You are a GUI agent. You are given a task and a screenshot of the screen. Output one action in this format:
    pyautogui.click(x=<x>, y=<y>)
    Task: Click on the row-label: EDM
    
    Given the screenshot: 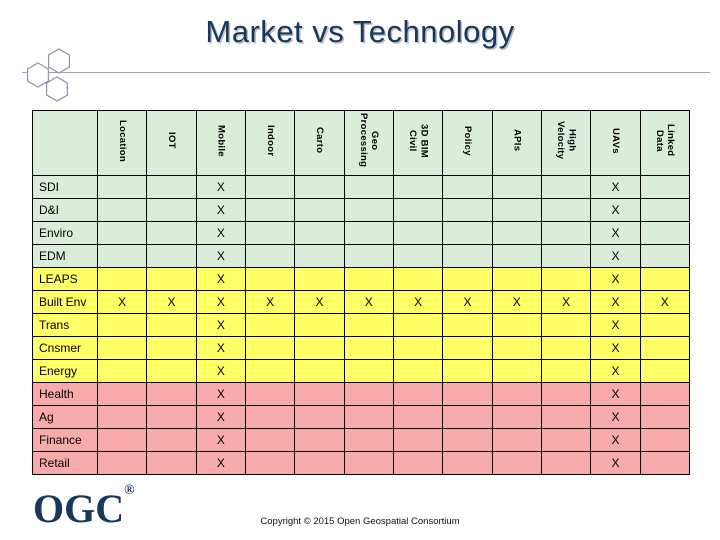 What is the action you would take?
    pyautogui.click(x=65, y=256)
    